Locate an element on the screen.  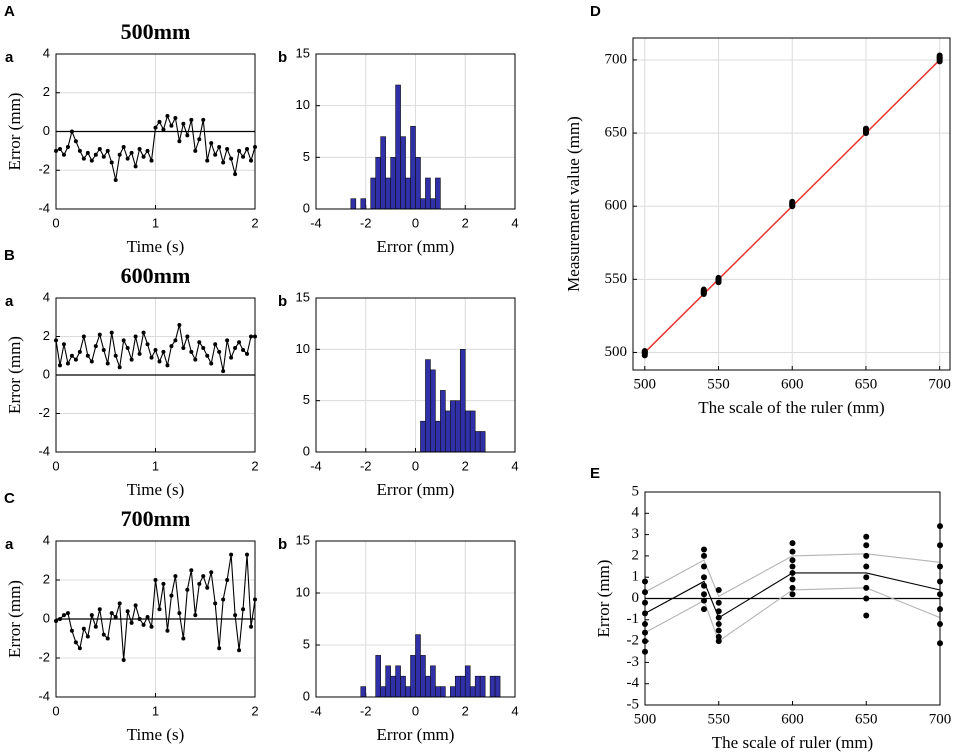
x-tick-label: 600 is located at coordinates (792, 719).